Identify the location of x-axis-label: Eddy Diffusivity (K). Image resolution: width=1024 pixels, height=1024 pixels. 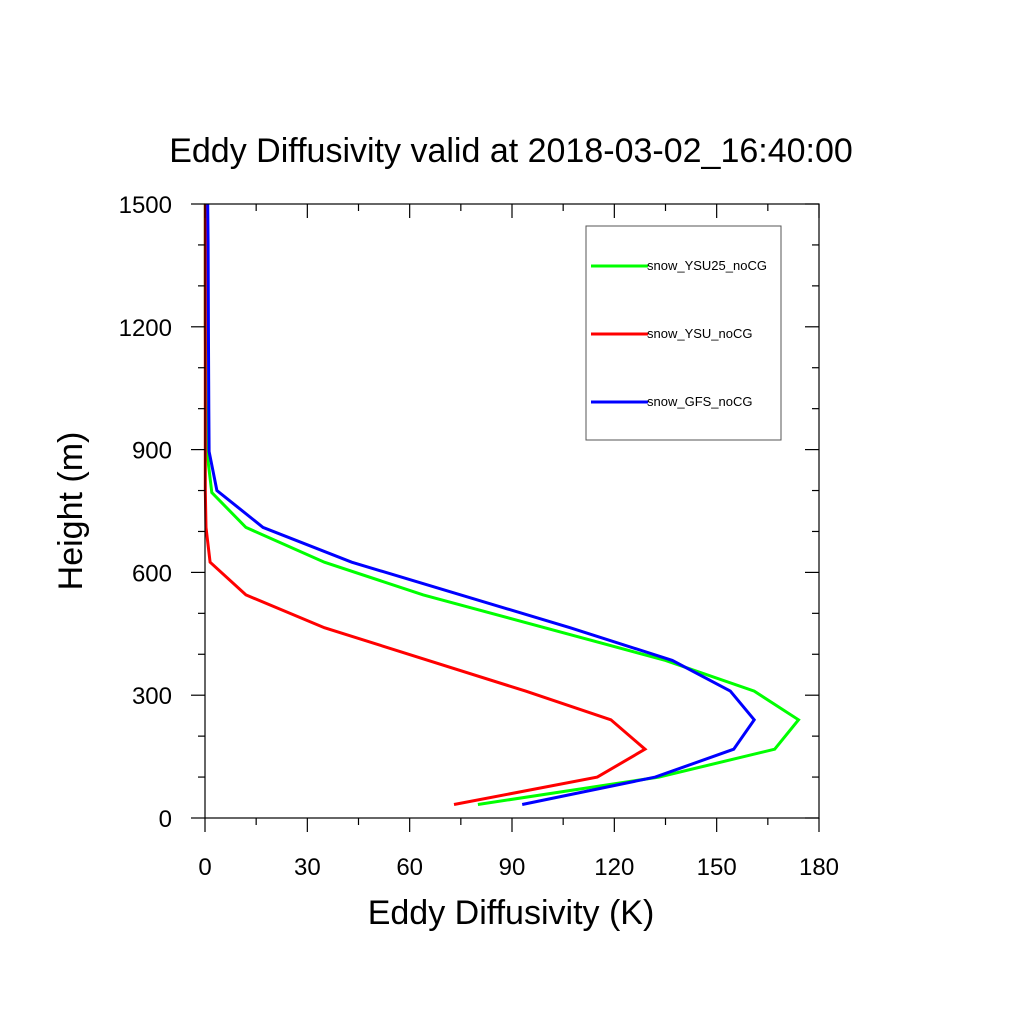
(511, 913).